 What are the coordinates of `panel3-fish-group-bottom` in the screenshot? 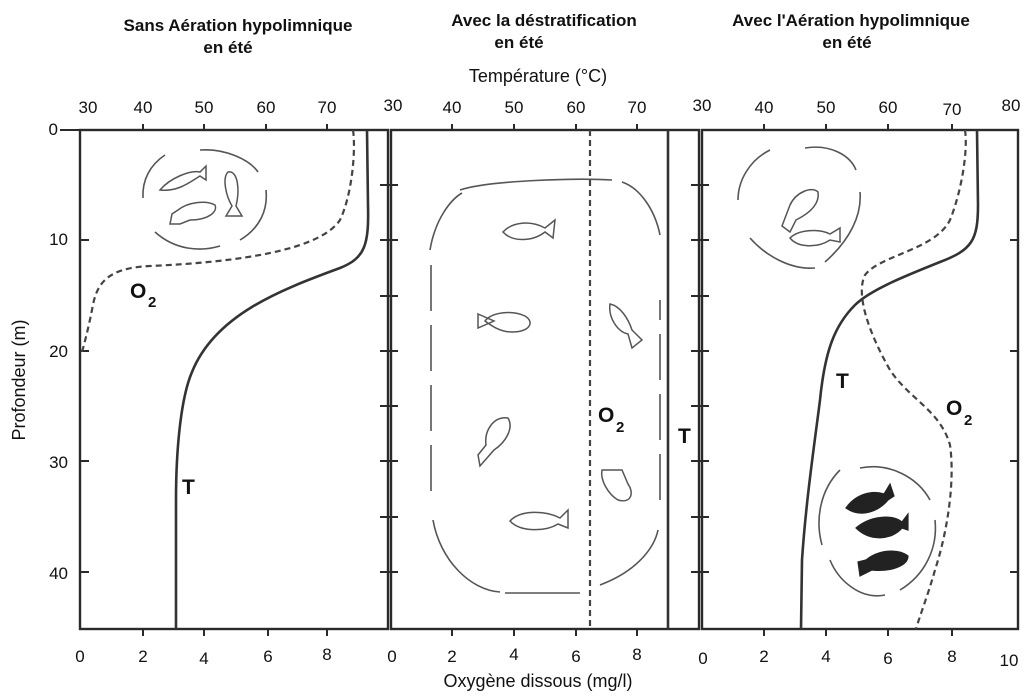 It's located at (877, 531).